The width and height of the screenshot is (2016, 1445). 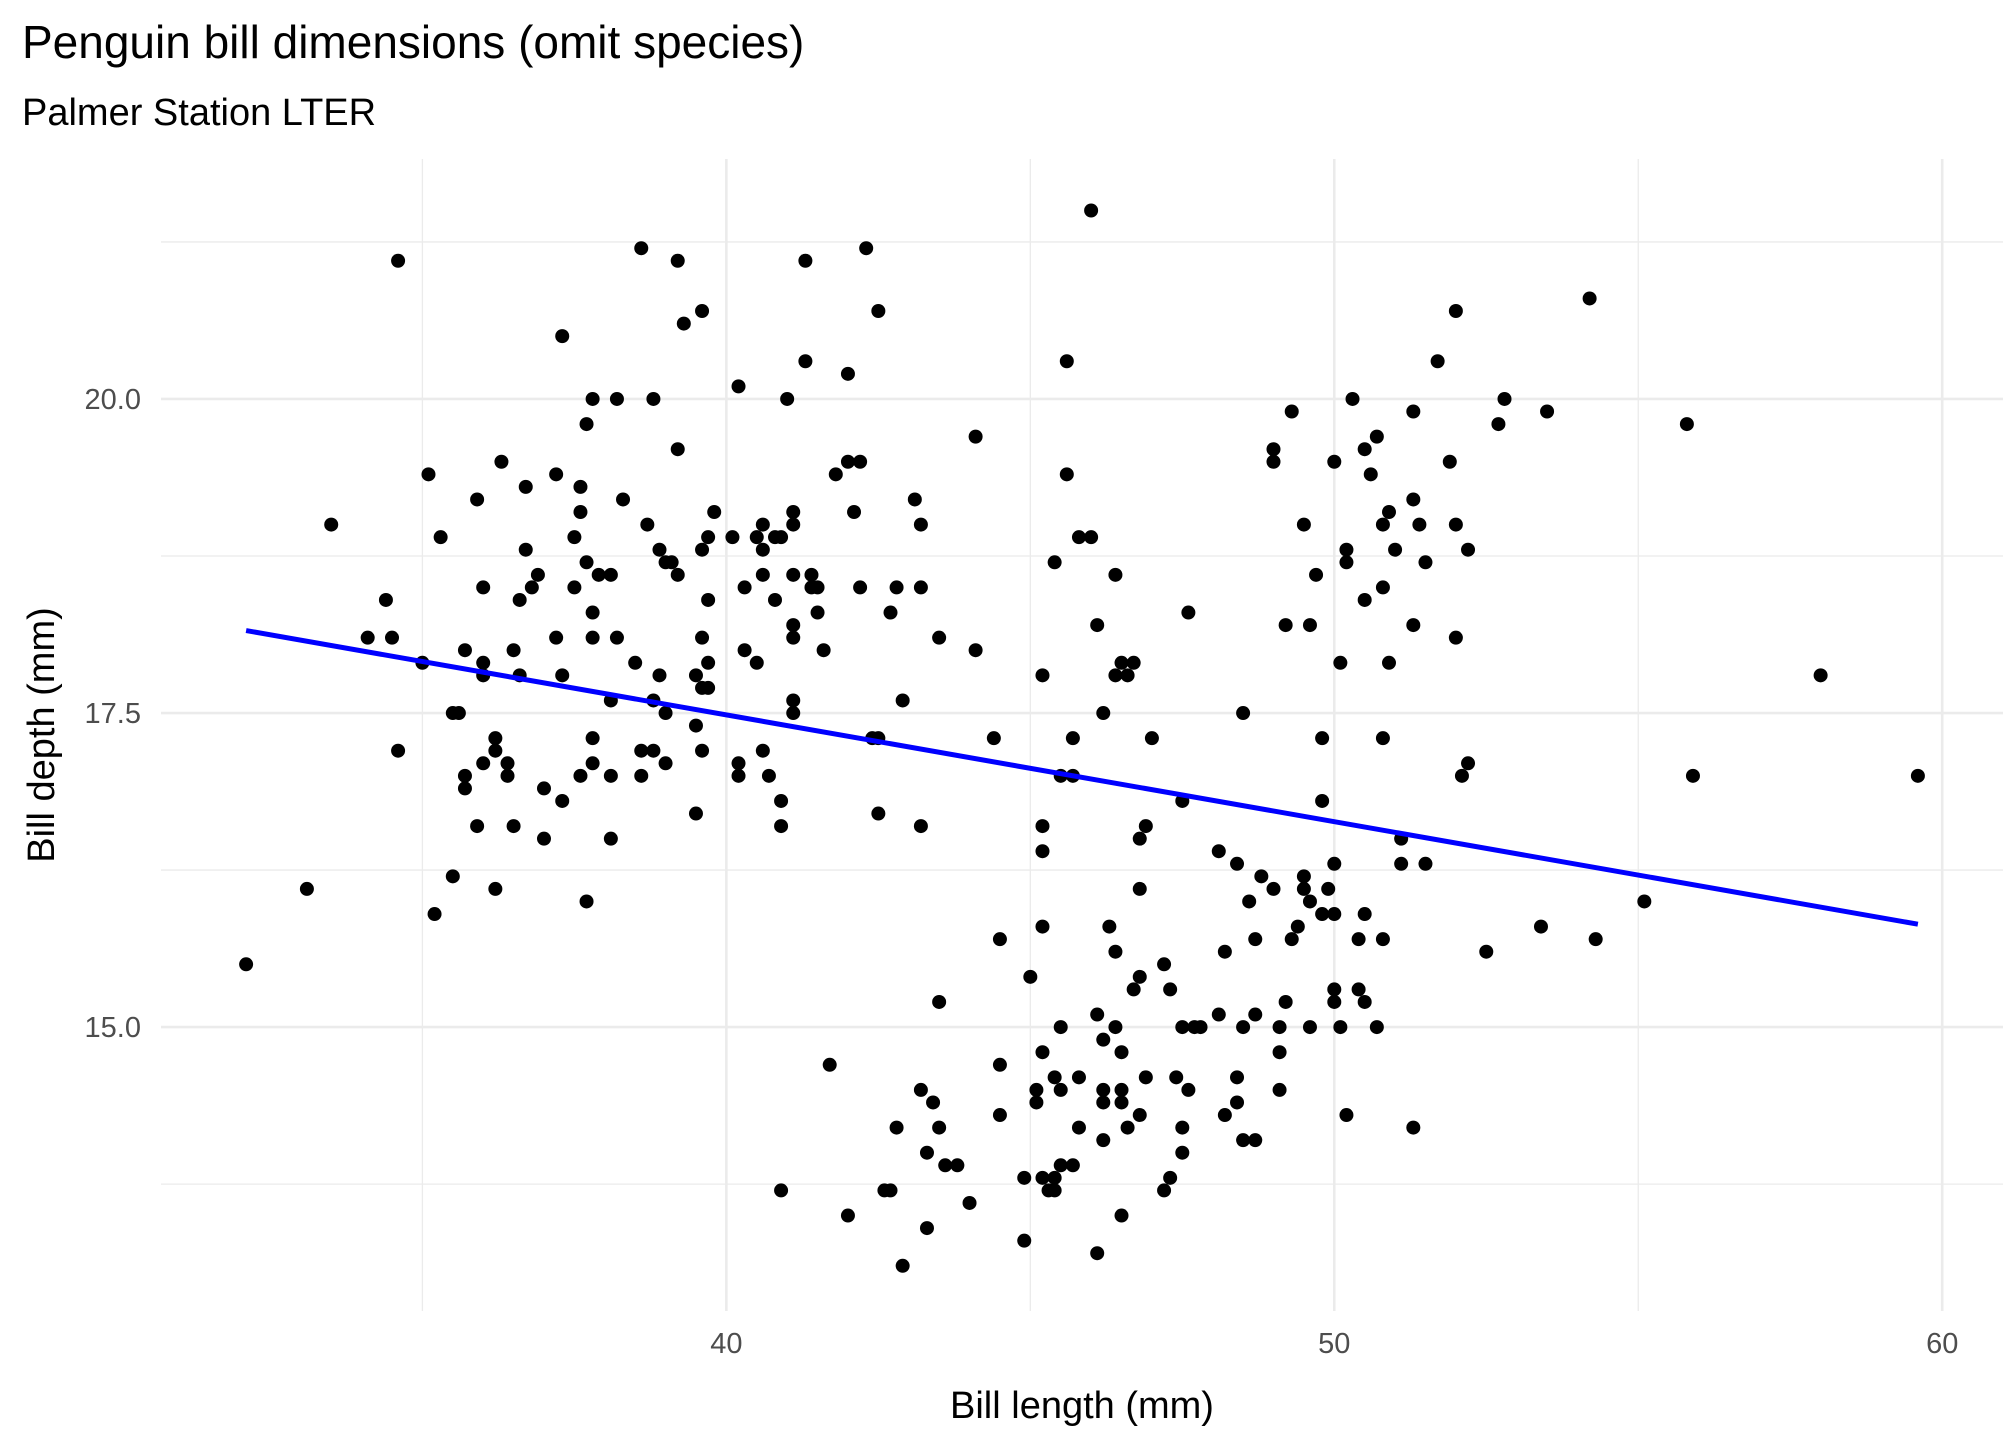 I want to click on y-tick-label: 17.5, so click(x=113, y=714).